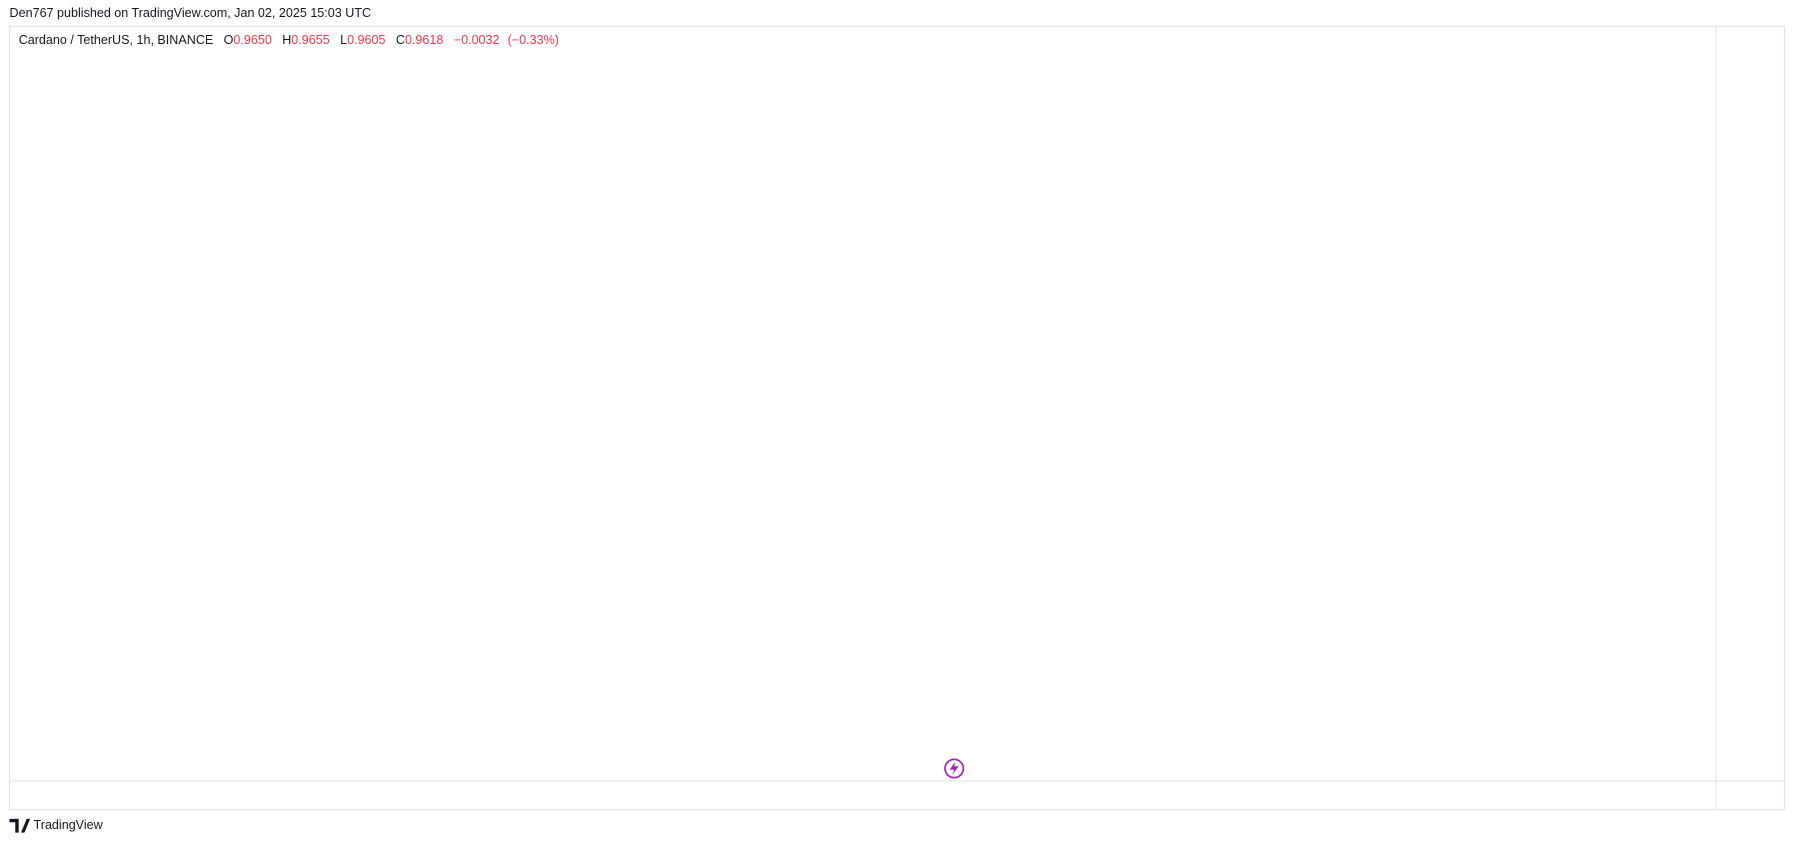 This screenshot has height=844, width=1794. Describe the element at coordinates (954, 768) in the screenshot. I see `lightning-icon` at that location.